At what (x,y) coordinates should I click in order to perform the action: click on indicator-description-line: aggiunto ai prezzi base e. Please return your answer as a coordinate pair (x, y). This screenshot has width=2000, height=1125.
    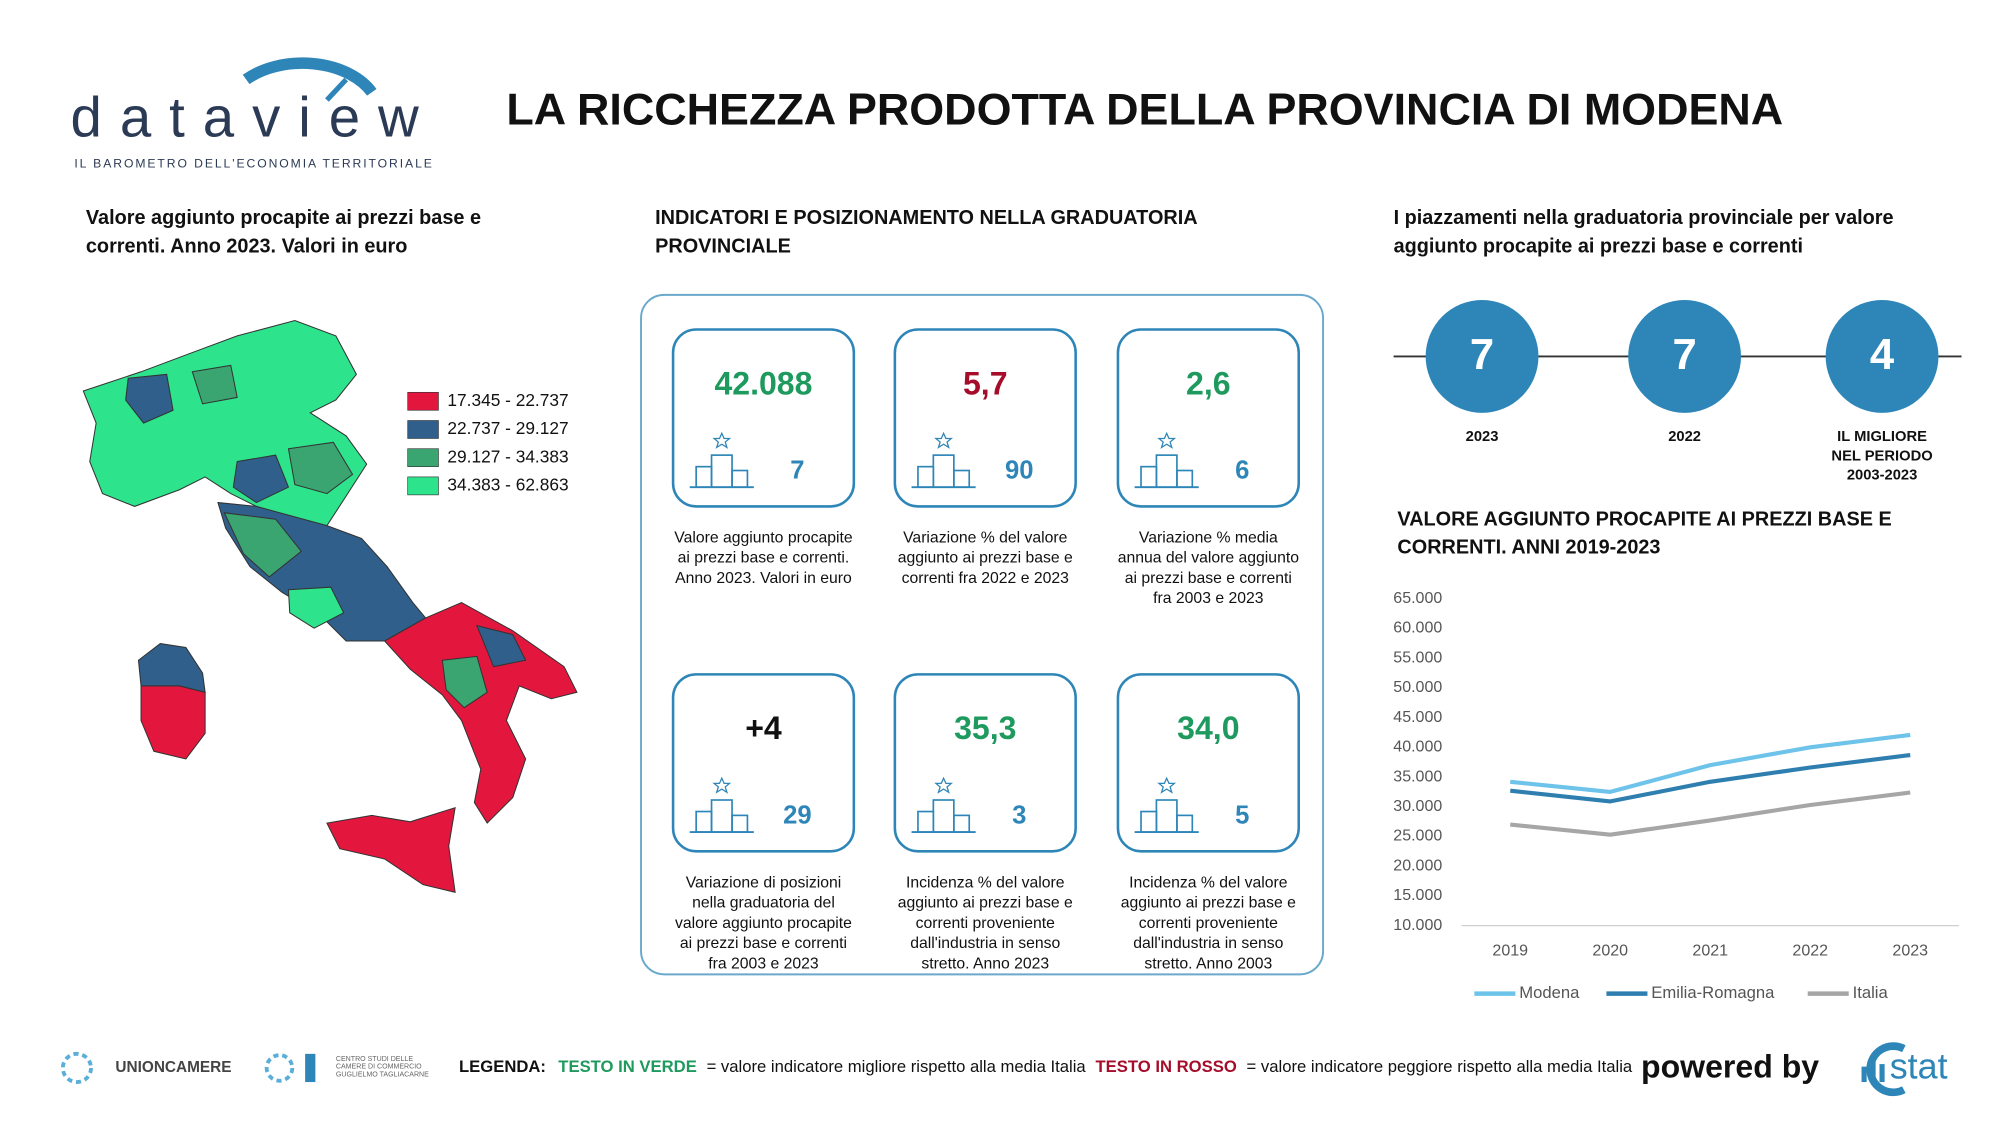
    Looking at the image, I should click on (1208, 903).